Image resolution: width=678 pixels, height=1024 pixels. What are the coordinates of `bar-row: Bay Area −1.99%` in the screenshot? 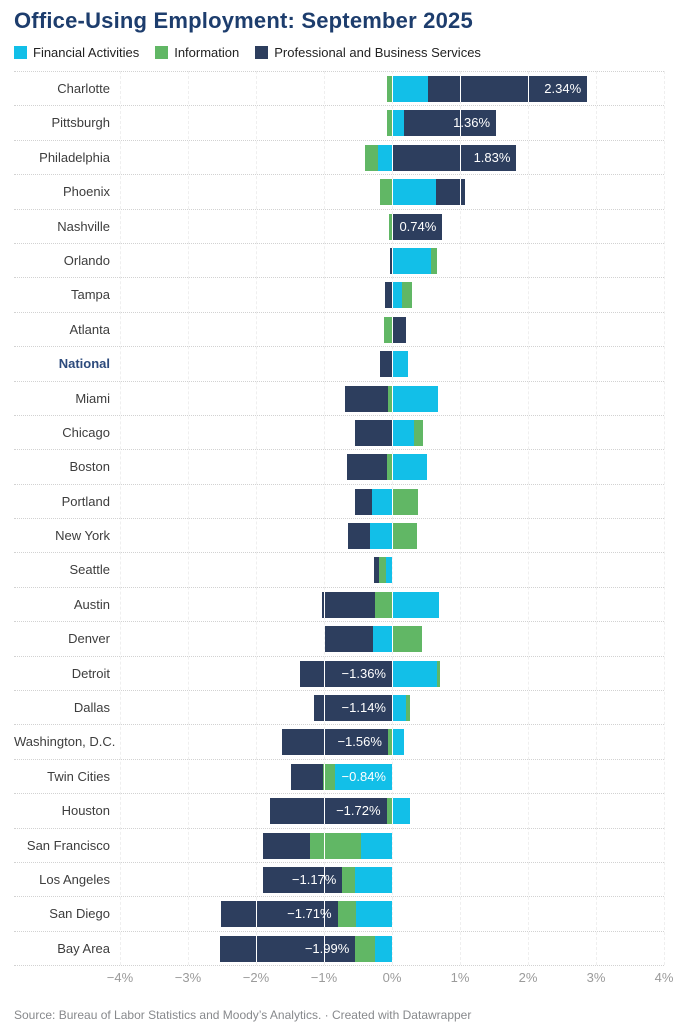 It's located at (339, 947).